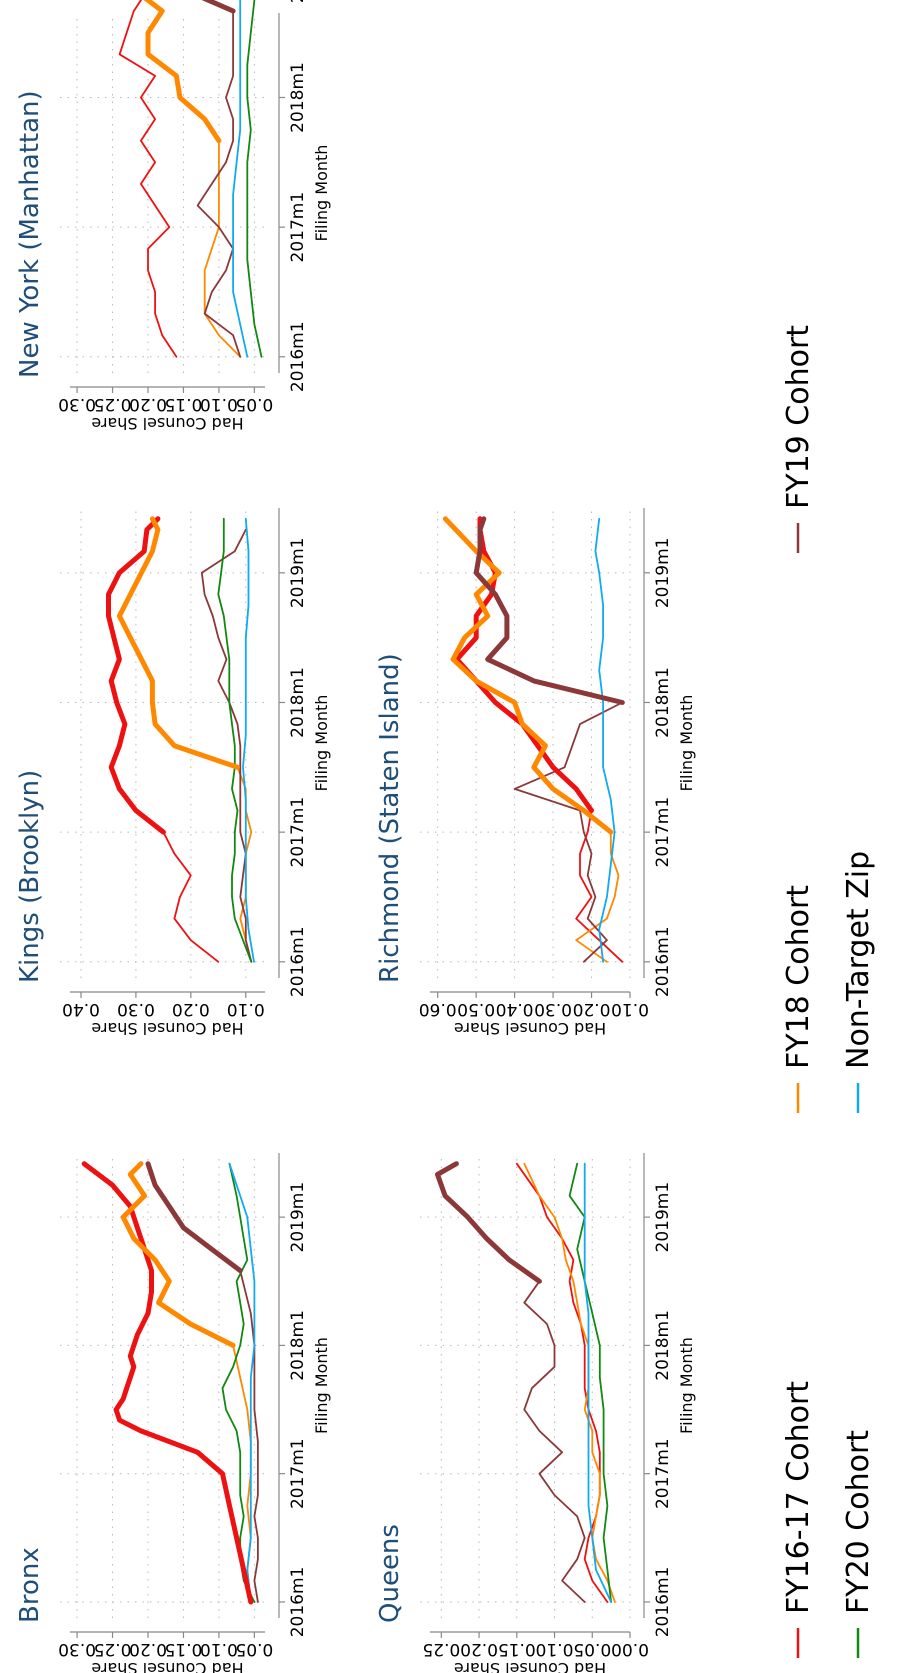  What do you see at coordinates (858, 1522) in the screenshot?
I see `legend-label: FY20 Cohort` at bounding box center [858, 1522].